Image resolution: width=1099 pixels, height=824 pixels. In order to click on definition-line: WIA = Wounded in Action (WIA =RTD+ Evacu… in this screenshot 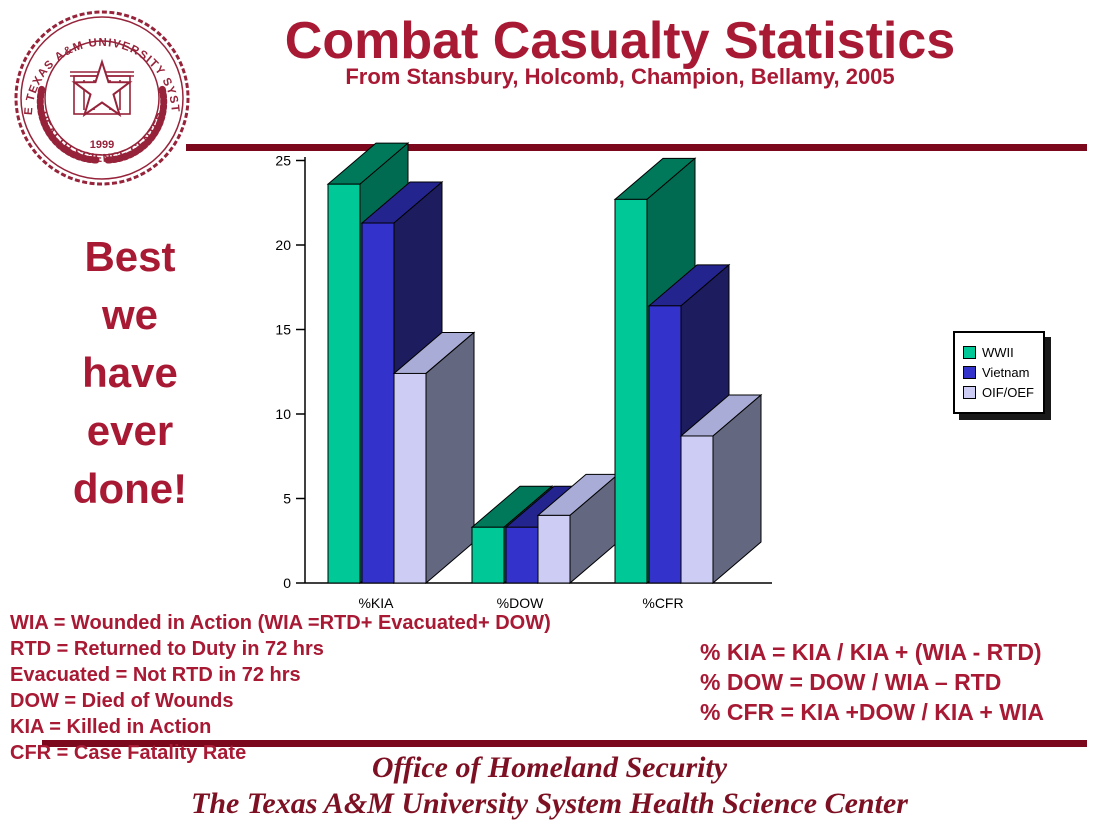, I will do `click(280, 623)`.